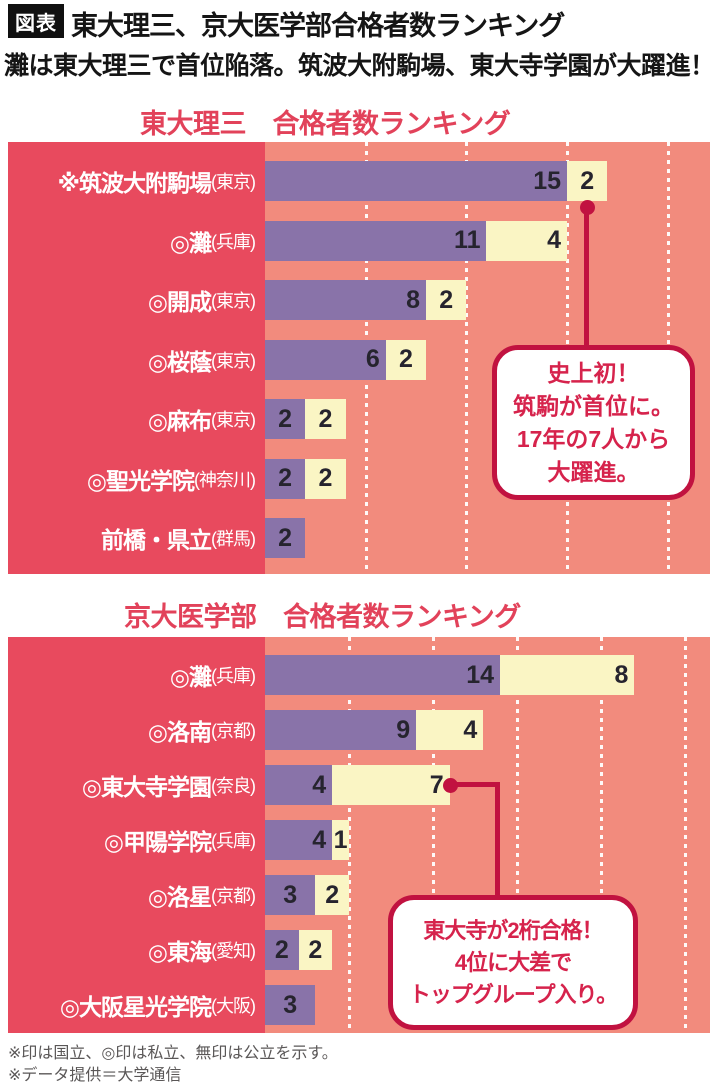 The width and height of the screenshot is (710, 1086). What do you see at coordinates (233, 1006) in the screenshot?
I see `prefecture: (大阪)` at bounding box center [233, 1006].